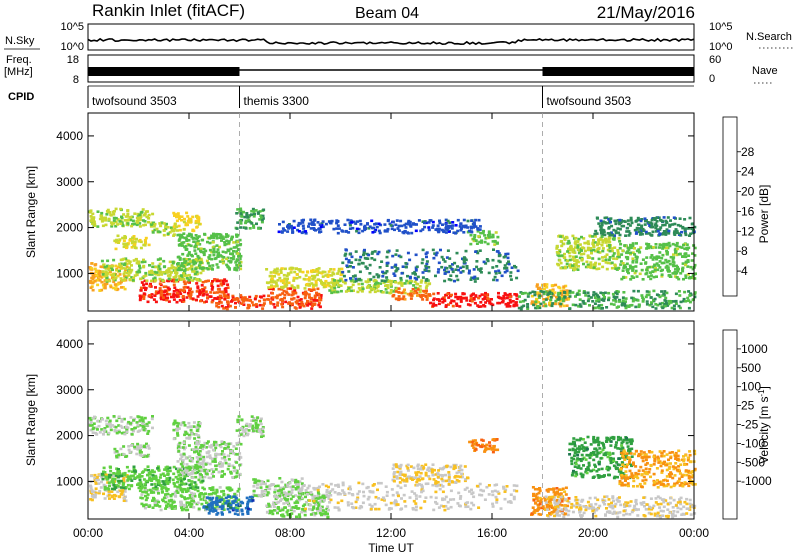 The height and width of the screenshot is (554, 800). Describe the element at coordinates (69, 228) in the screenshot. I see `power-ytick-1: 2000` at that location.